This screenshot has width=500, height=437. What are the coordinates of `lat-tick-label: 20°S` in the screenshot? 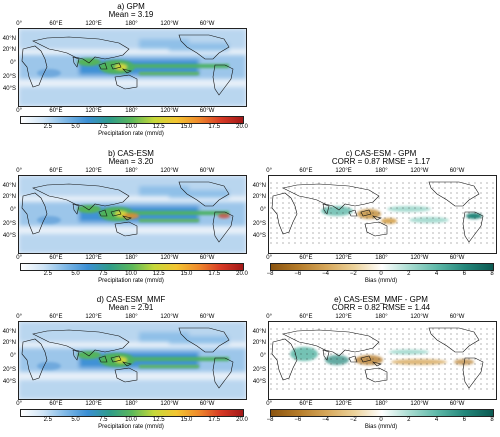 It's located at (9, 223).